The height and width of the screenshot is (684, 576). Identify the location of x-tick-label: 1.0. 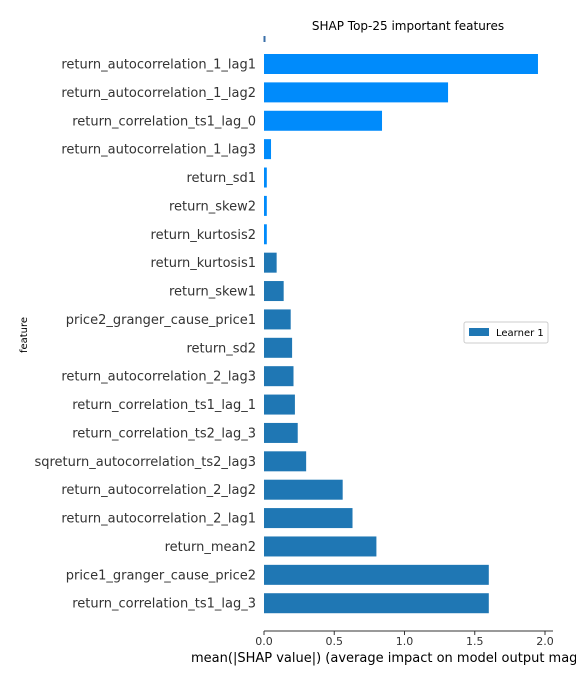
(405, 641).